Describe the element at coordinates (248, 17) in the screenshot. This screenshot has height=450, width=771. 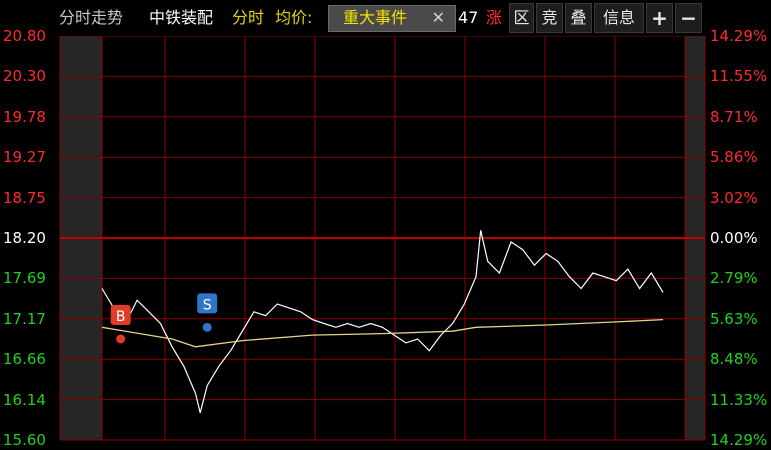
I see `mode-label: 分时` at that location.